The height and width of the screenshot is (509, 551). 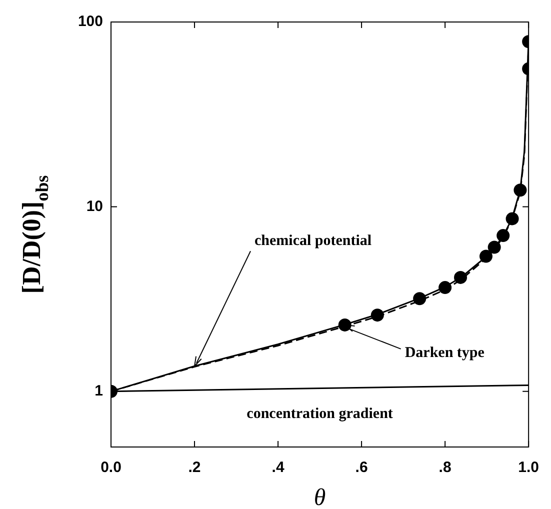 What do you see at coordinates (320, 497) in the screenshot?
I see `x-axis-title: θ` at bounding box center [320, 497].